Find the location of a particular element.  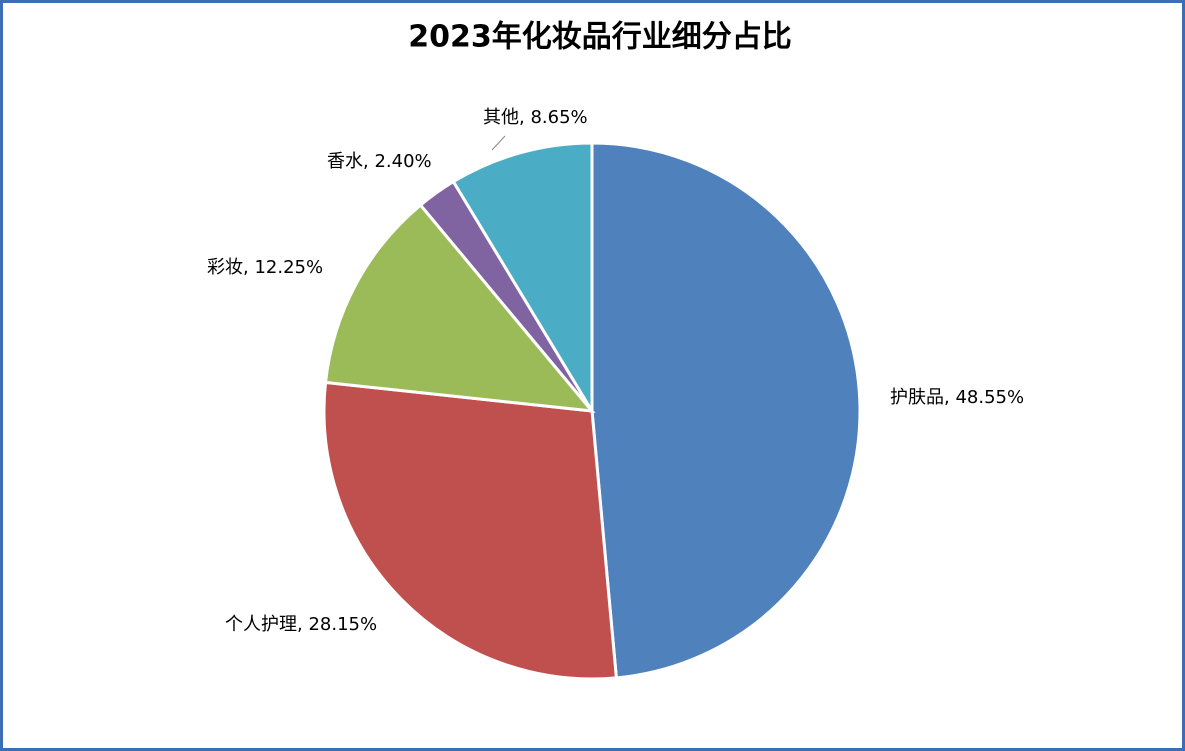

leader-line is located at coordinates (498, 143).